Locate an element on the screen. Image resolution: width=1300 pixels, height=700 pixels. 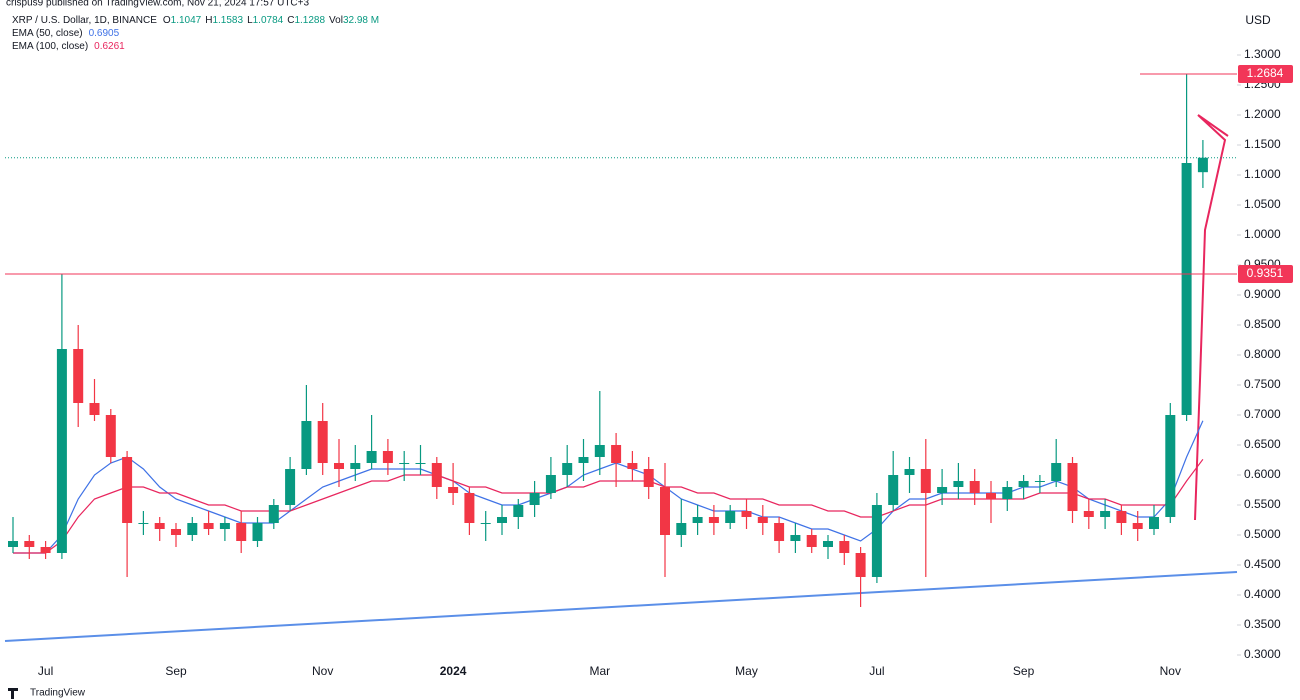
y-tick-label: 0.3000 is located at coordinates (1262, 654).